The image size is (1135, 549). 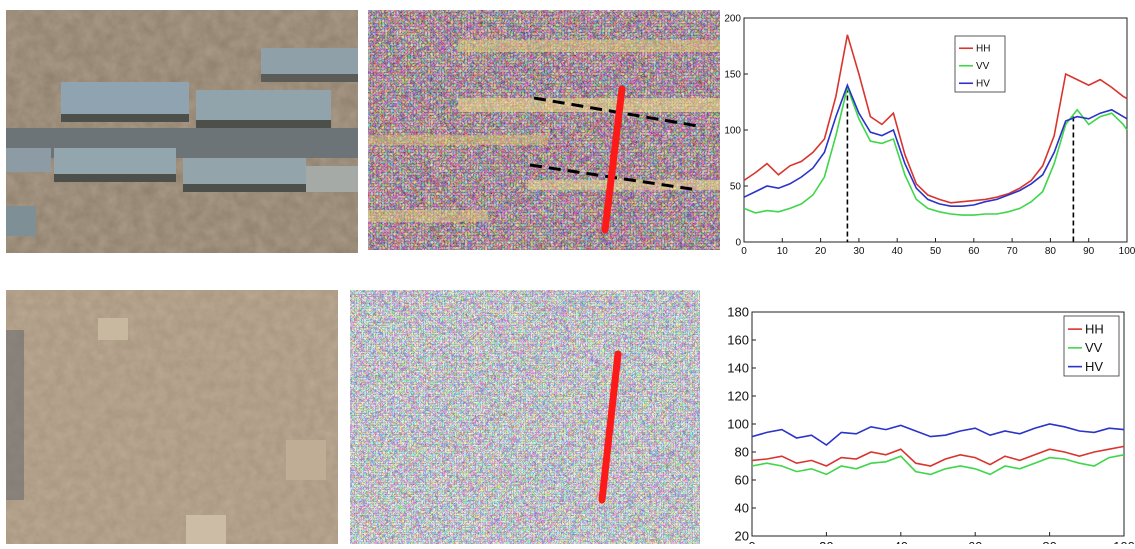 What do you see at coordinates (732, 18) in the screenshot?
I see `y-tick-label: 200` at bounding box center [732, 18].